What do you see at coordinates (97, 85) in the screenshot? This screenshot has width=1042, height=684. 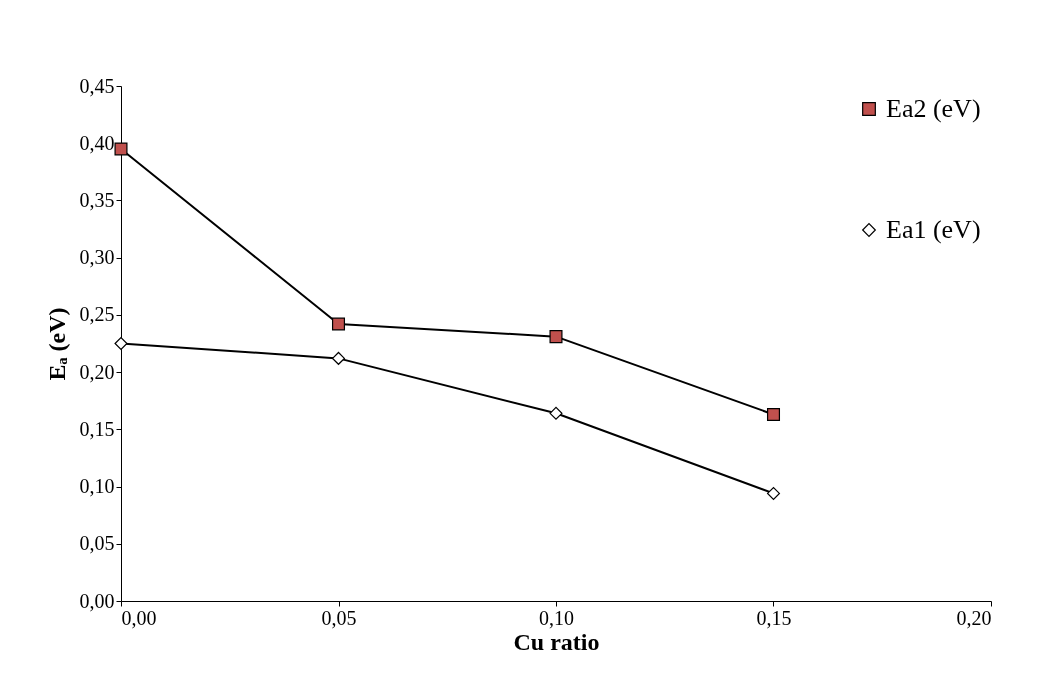 I see `y-tick-label: 0,45` at bounding box center [97, 85].